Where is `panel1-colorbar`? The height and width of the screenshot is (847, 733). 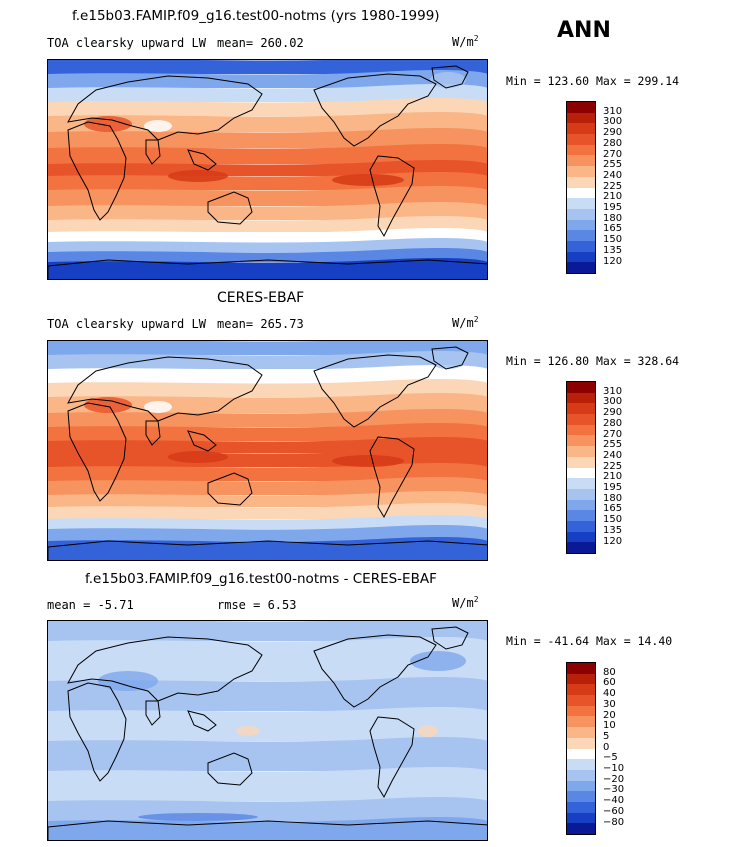
panel1-colorbar is located at coordinates (581, 187).